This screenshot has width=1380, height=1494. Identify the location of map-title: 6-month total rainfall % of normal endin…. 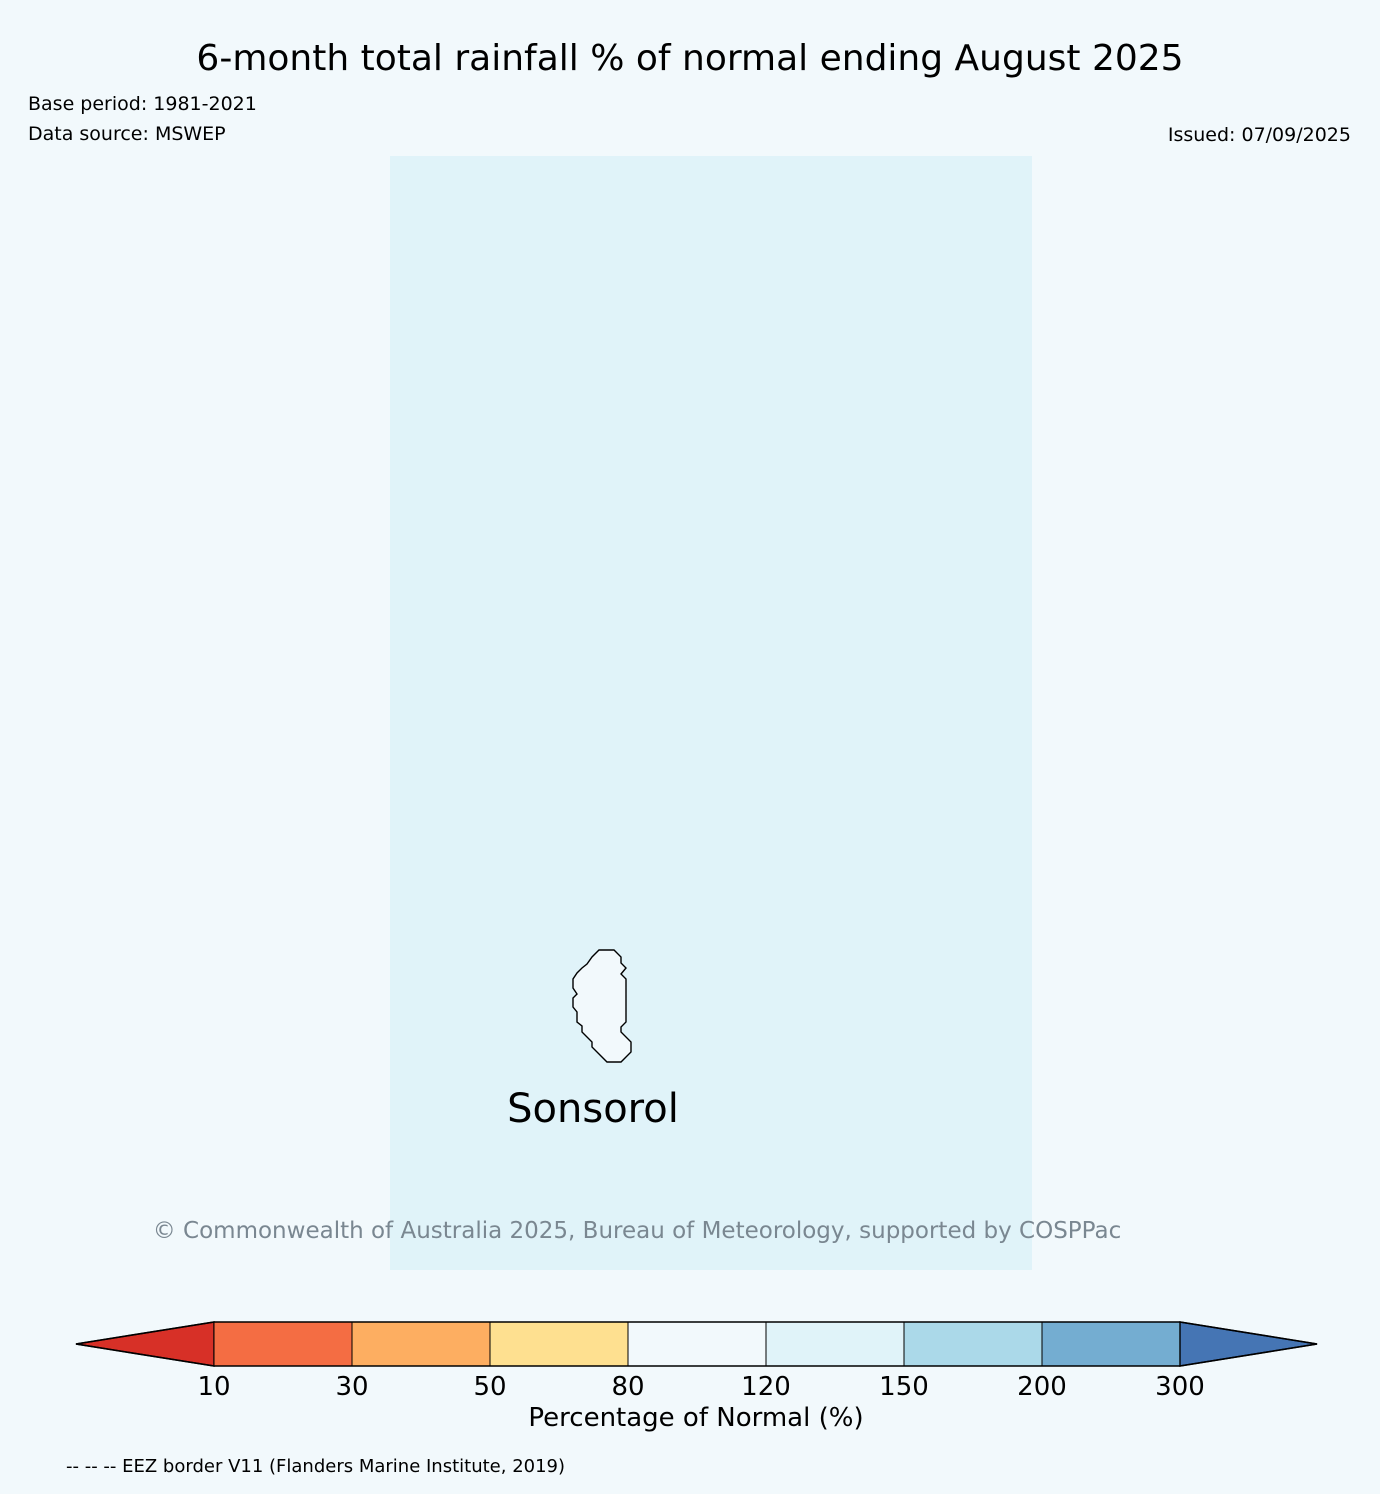
(690, 58).